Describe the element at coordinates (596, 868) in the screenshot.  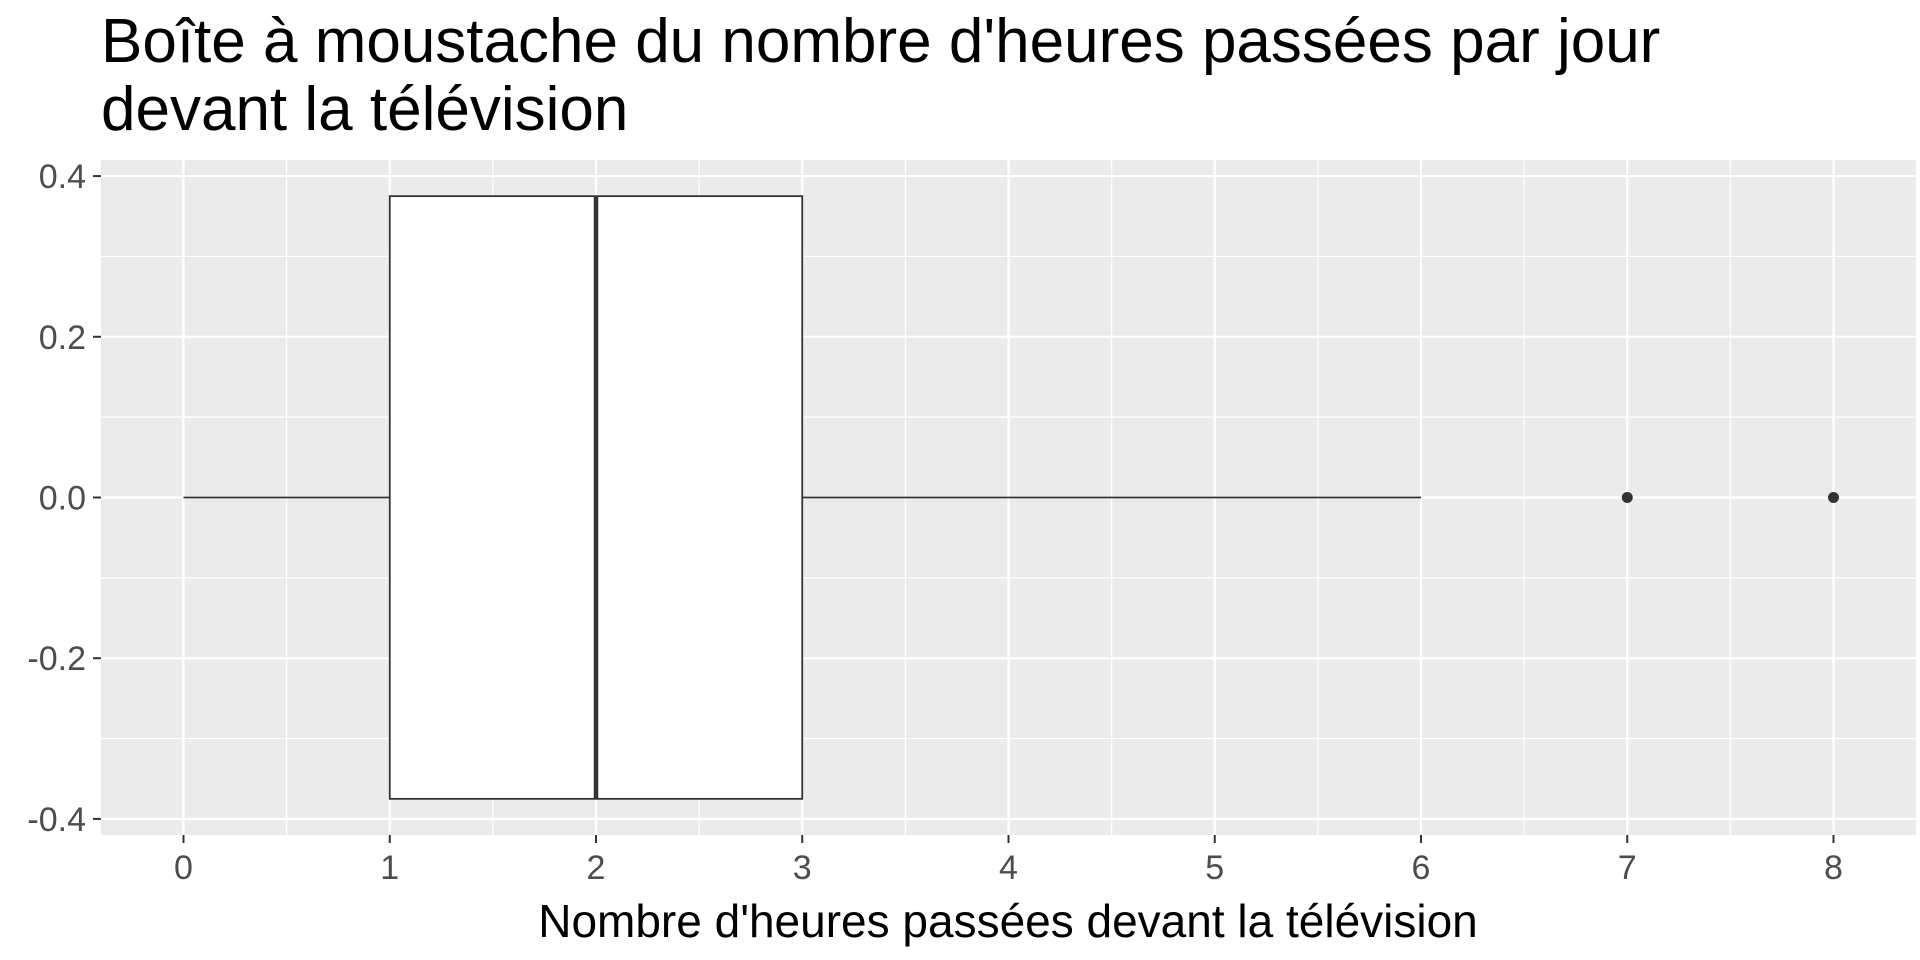
I see `x-tick-label-2: 2` at that location.